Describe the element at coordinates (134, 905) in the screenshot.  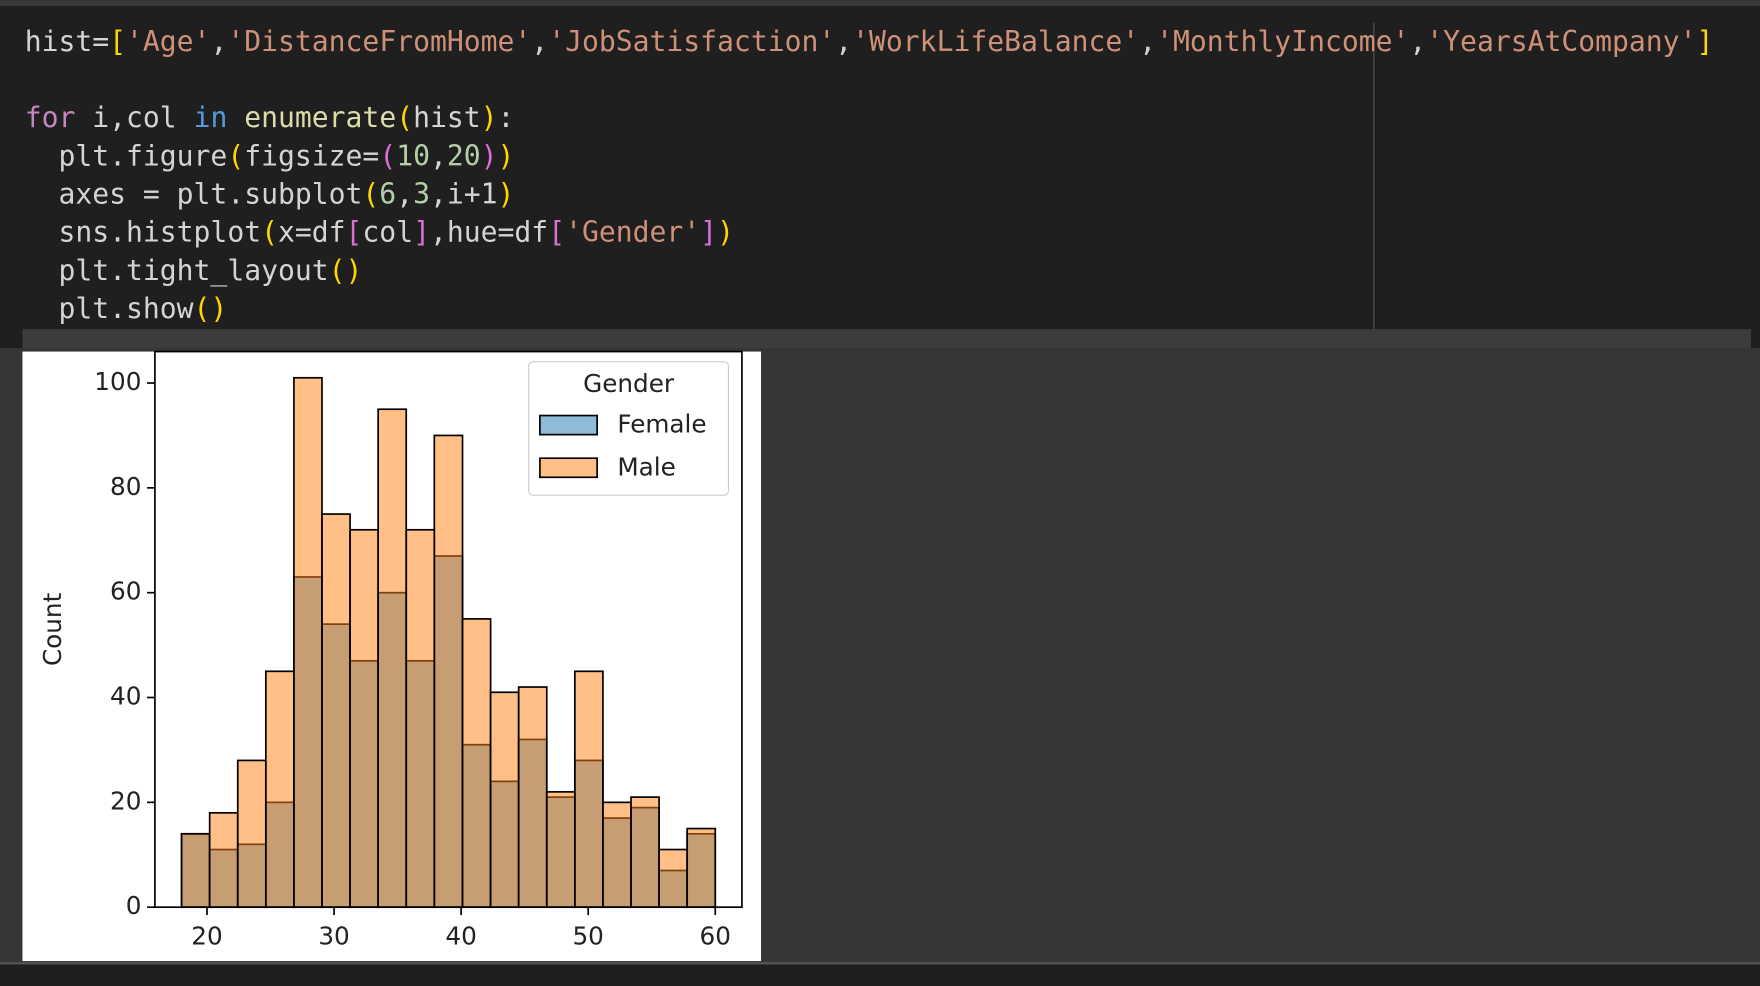
I see `y-tick-label: 0` at that location.